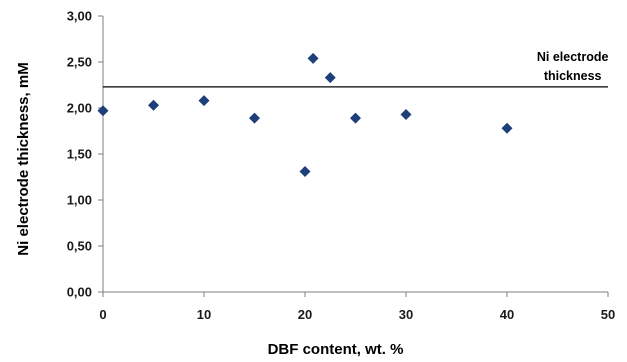 This screenshot has height=362, width=627. I want to click on y-axis-title: Ni electrode thickness, mM, so click(23, 158).